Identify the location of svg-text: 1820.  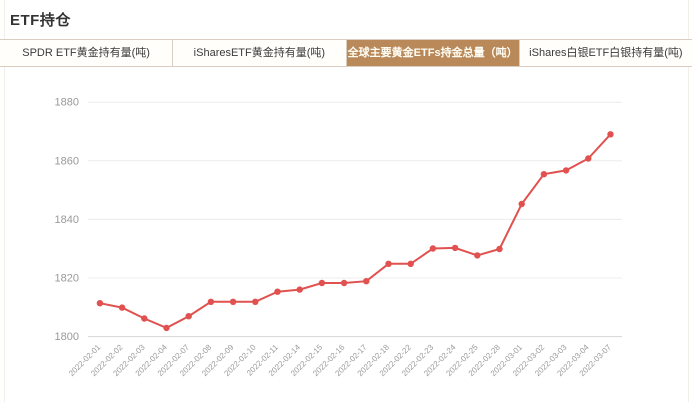
(67, 279).